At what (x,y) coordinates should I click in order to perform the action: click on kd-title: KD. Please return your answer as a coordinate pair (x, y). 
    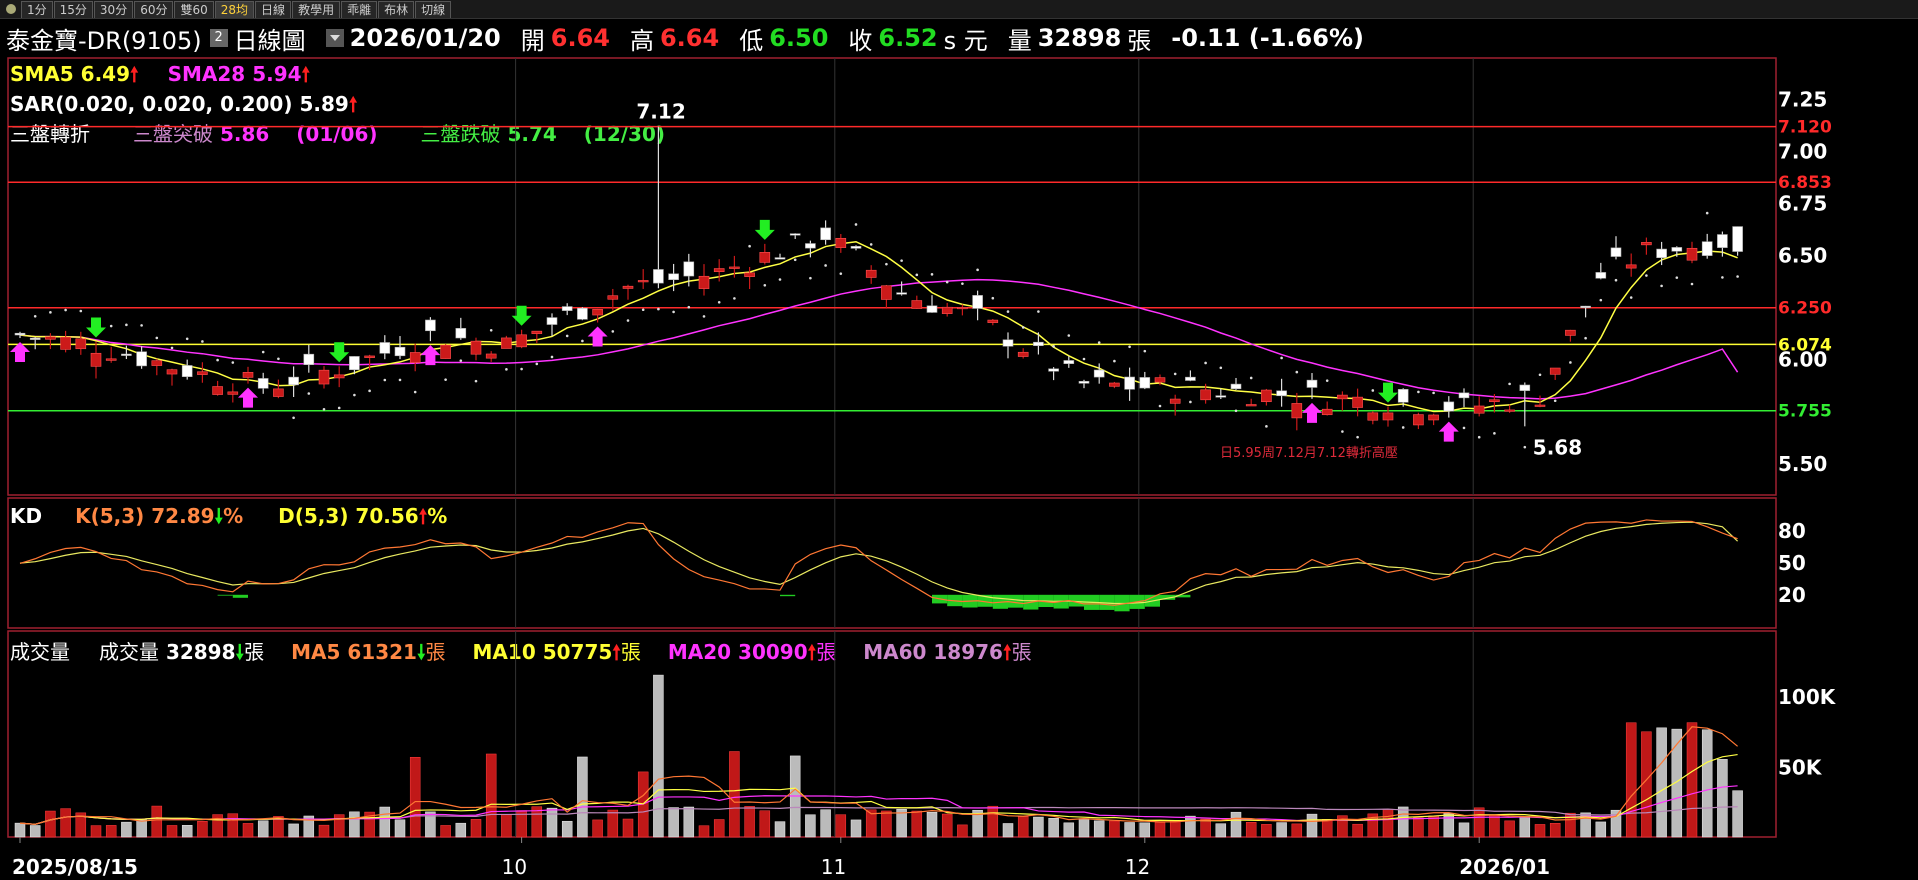
    Looking at the image, I should click on (26, 516).